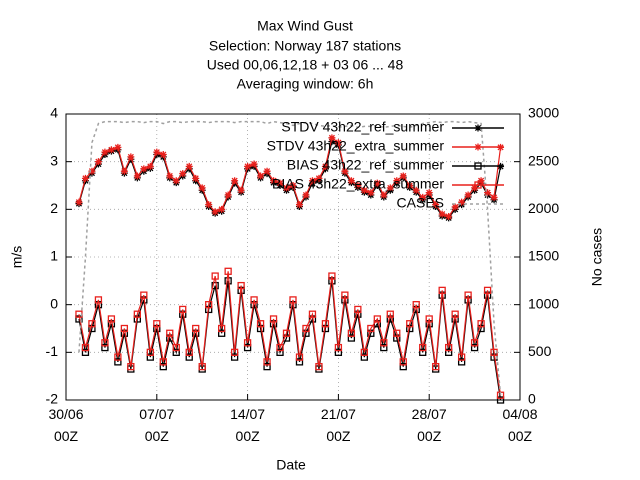  What do you see at coordinates (52, 351) in the screenshot?
I see `y-tick-label: -1` at bounding box center [52, 351].